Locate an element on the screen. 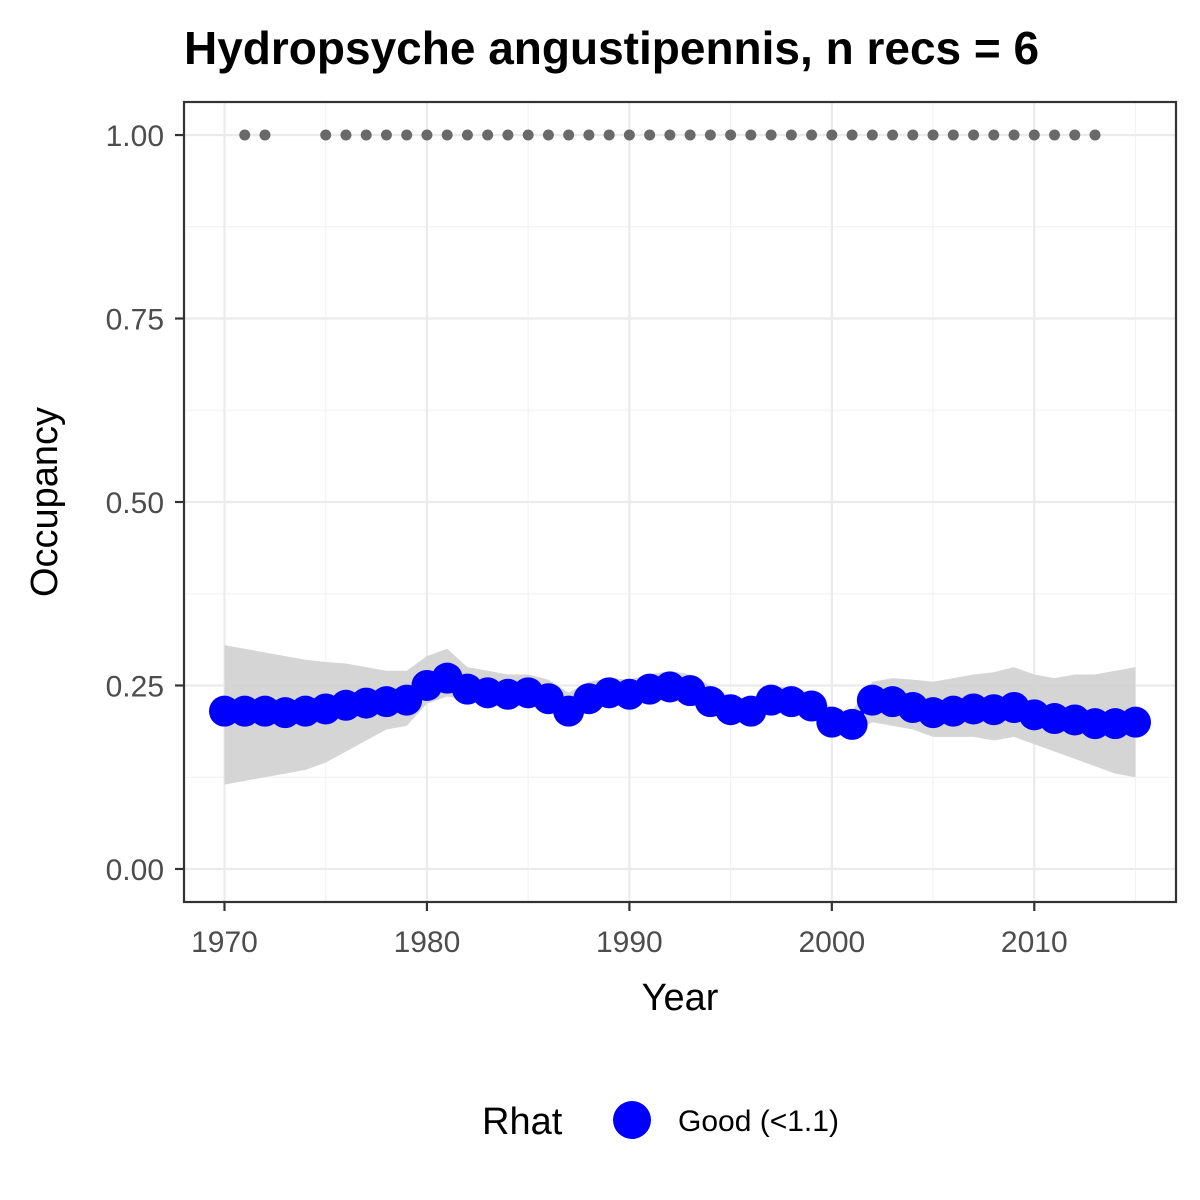  record-dots-layer is located at coordinates (670, 135).